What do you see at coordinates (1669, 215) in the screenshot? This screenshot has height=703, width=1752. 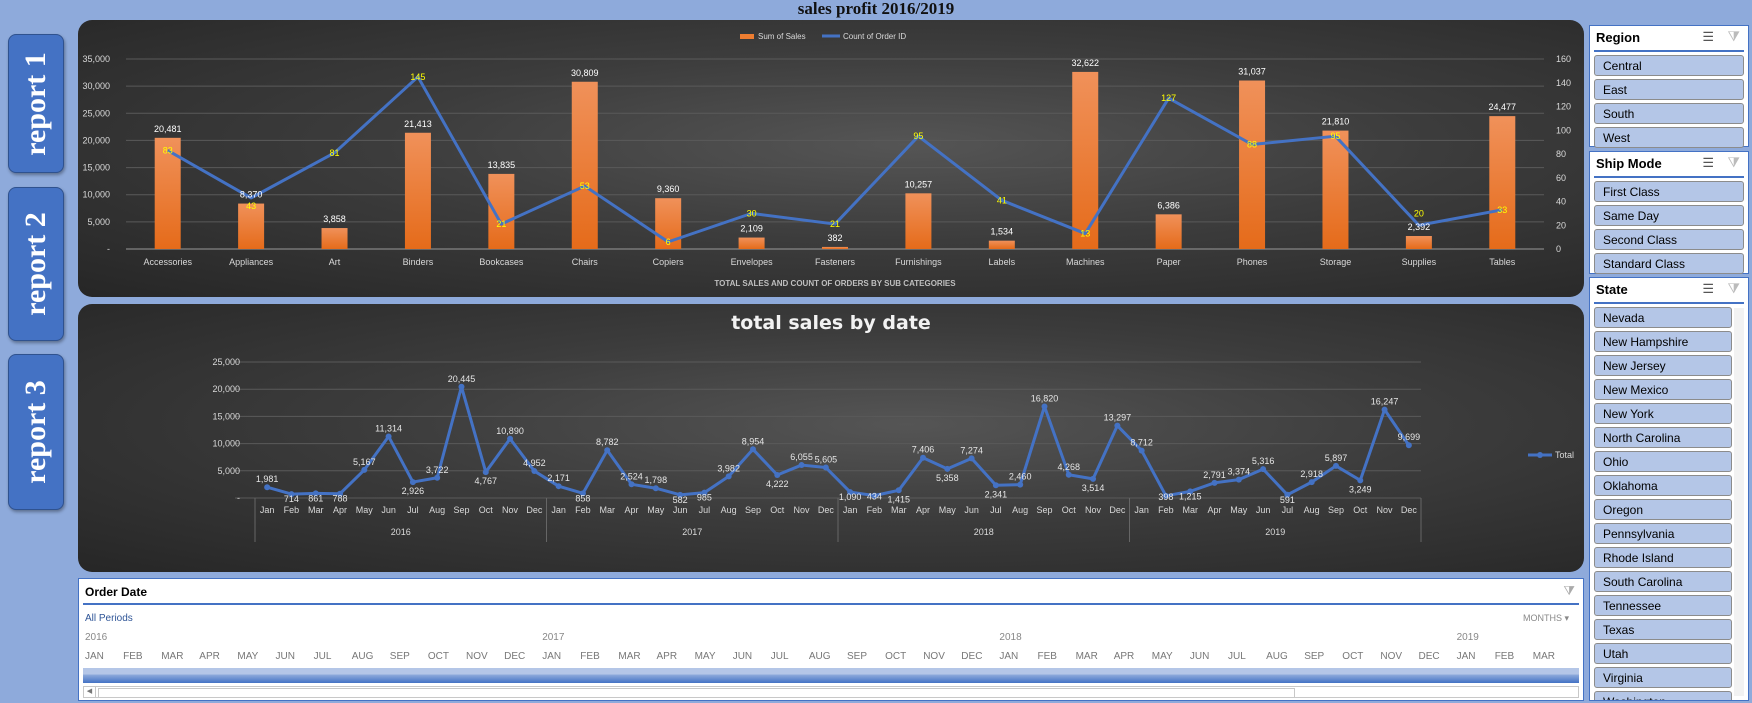 I see `slicer-item: Same Day` at bounding box center [1669, 215].